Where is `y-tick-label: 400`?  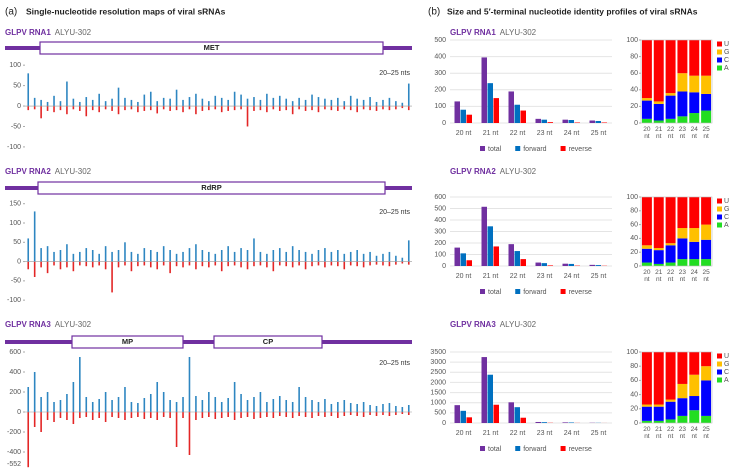 y-tick-label: 400 is located at coordinates (15, 372).